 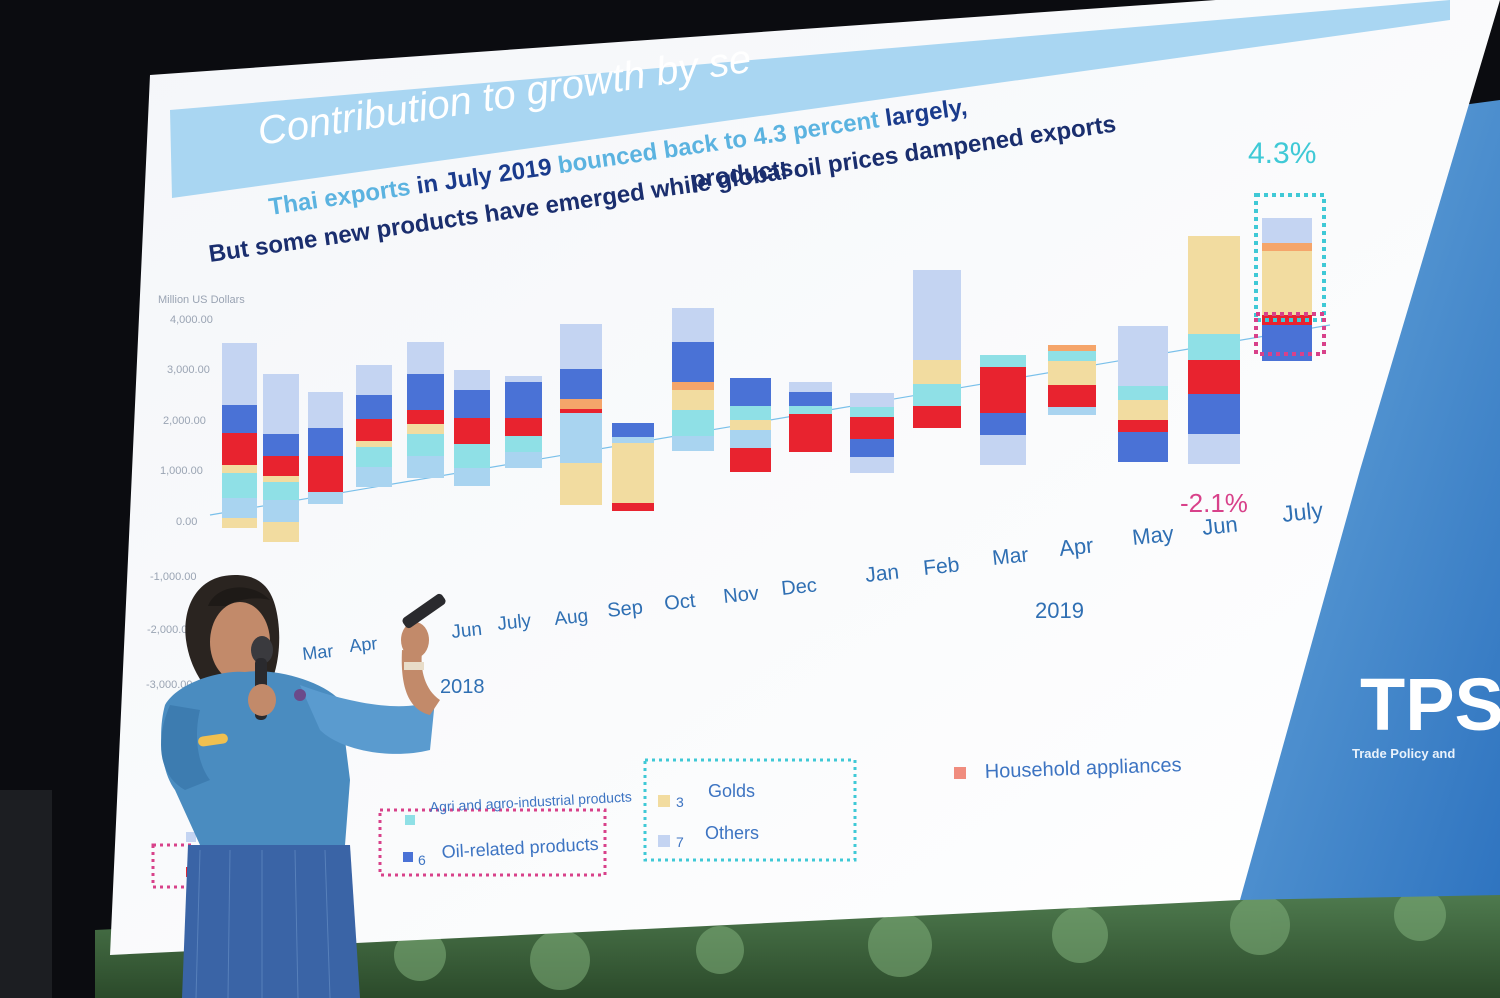 What do you see at coordinates (1430, 704) in the screenshot?
I see `tps-logo: TPS` at bounding box center [1430, 704].